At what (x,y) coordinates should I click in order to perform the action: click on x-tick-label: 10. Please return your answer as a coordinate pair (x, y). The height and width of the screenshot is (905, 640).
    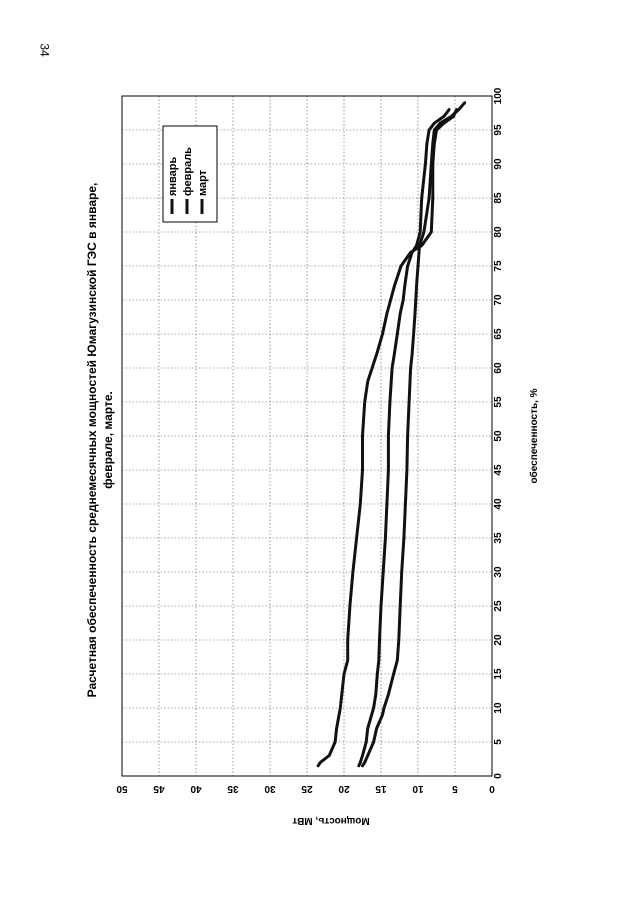
    Looking at the image, I should click on (498, 708).